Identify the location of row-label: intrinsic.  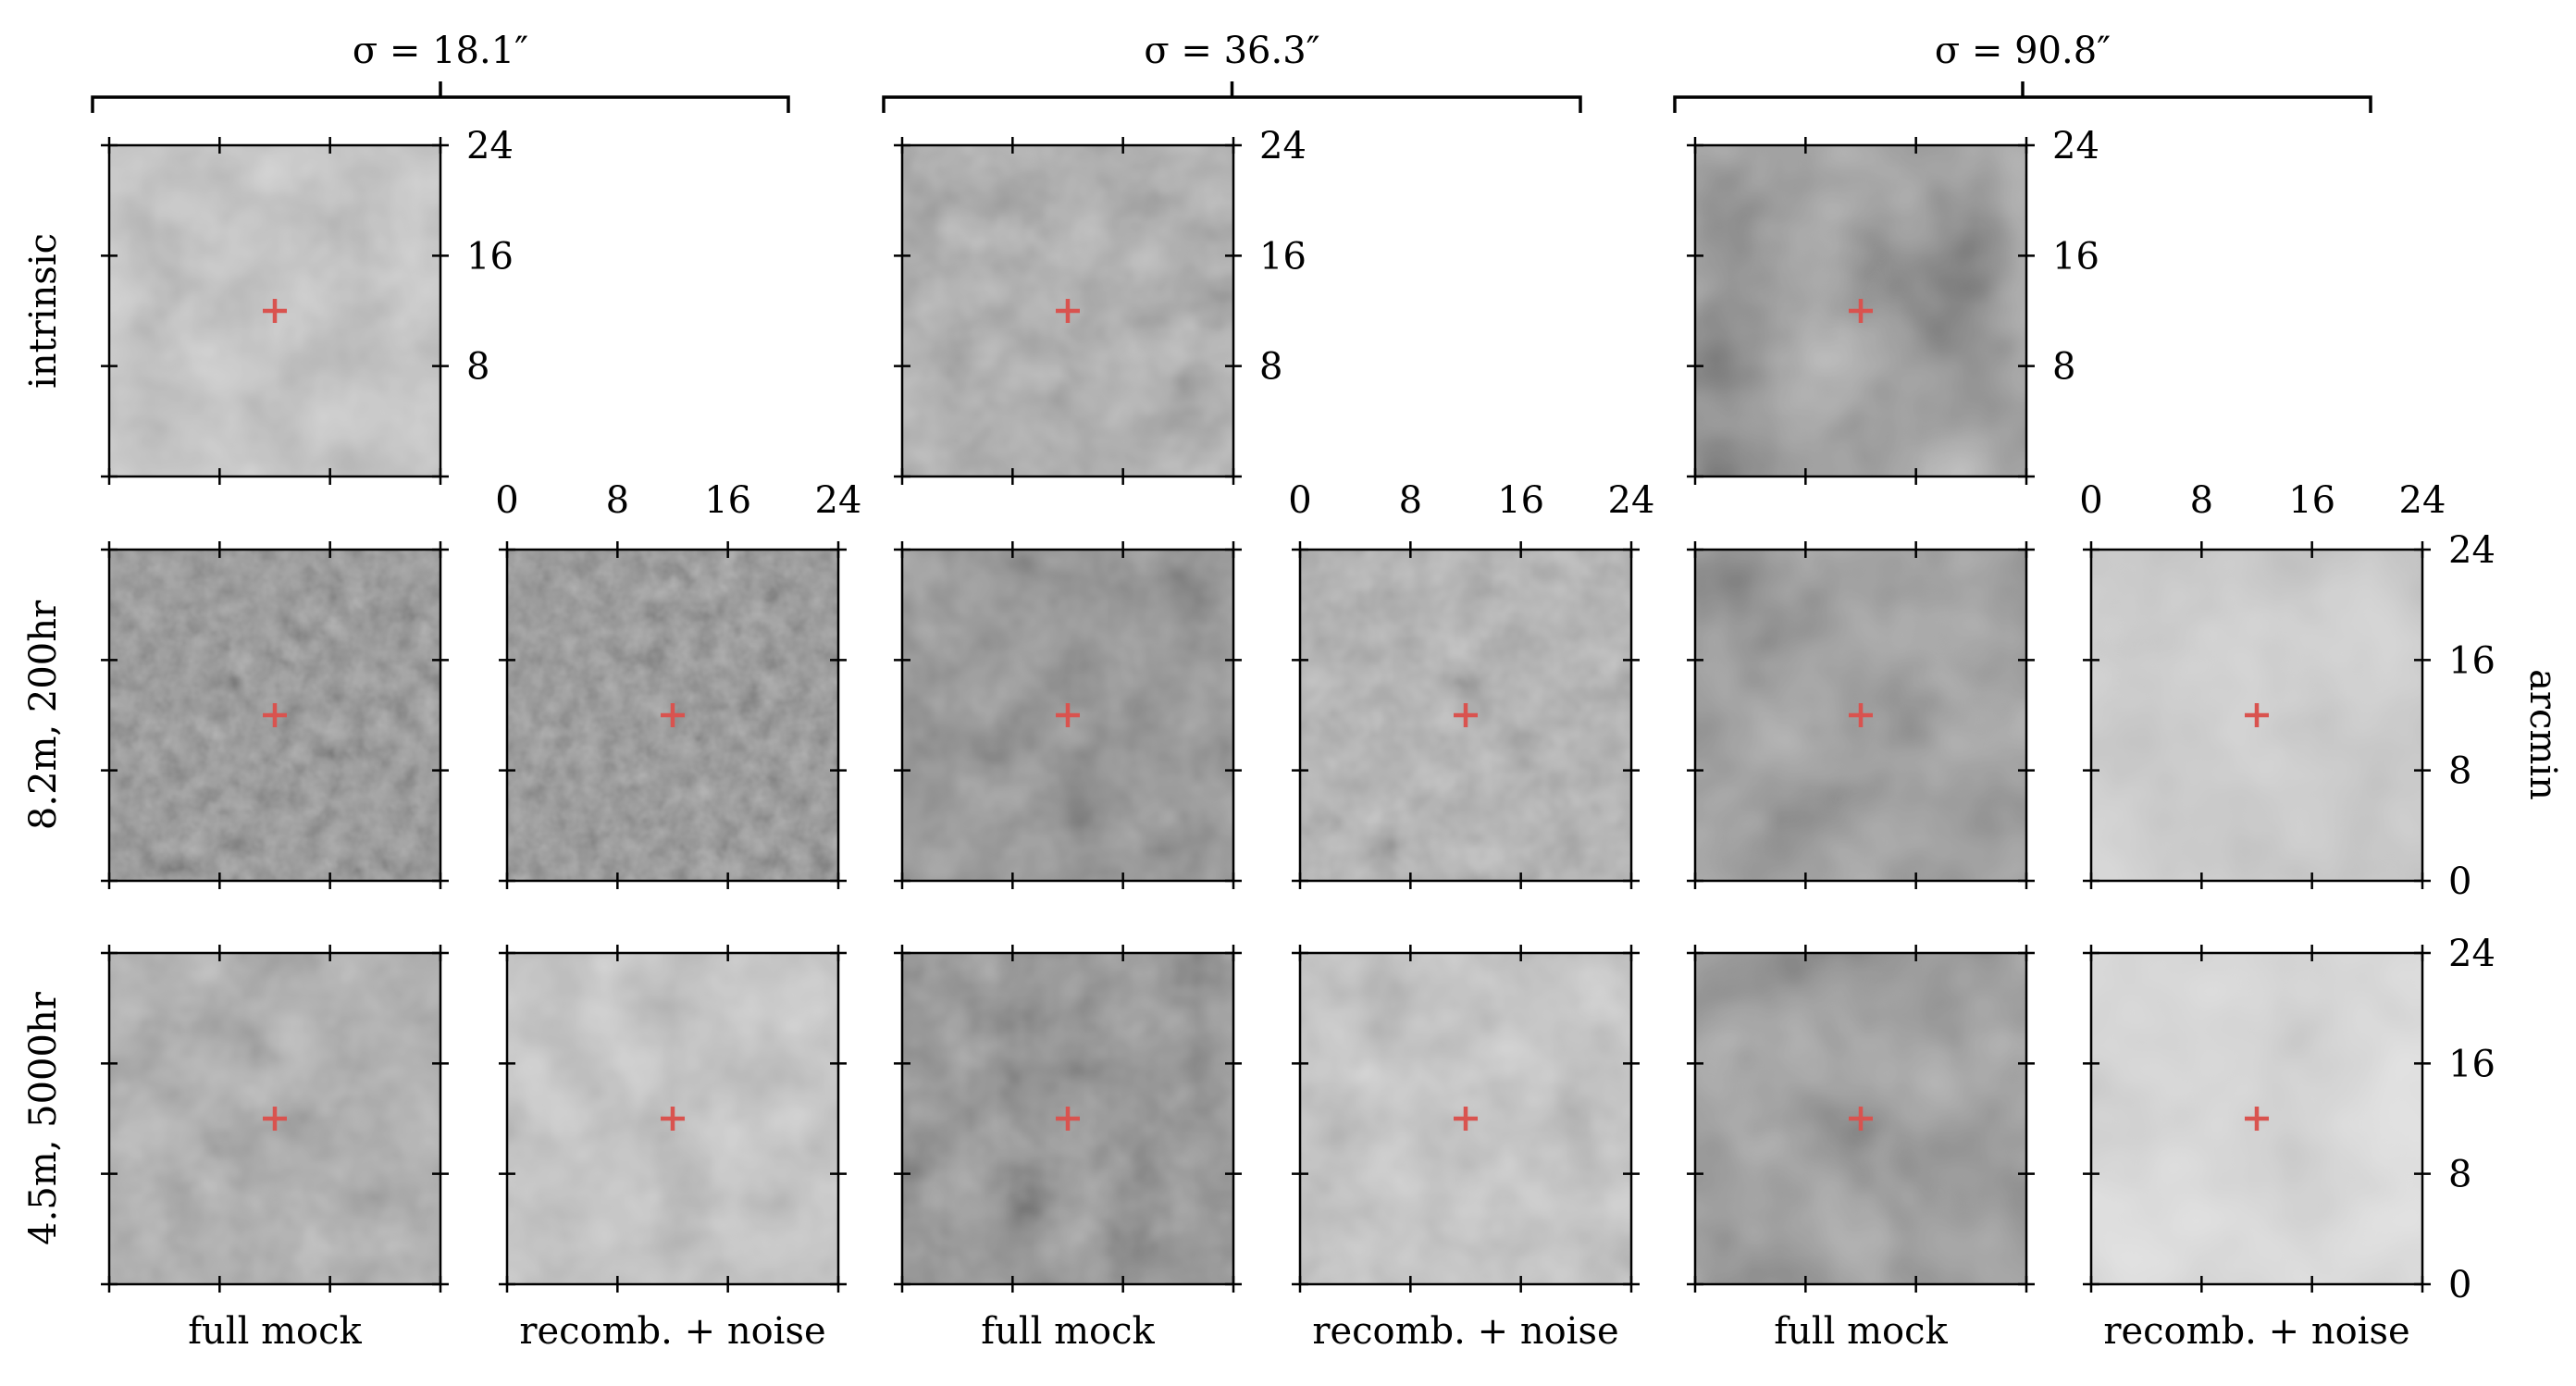
(44, 311).